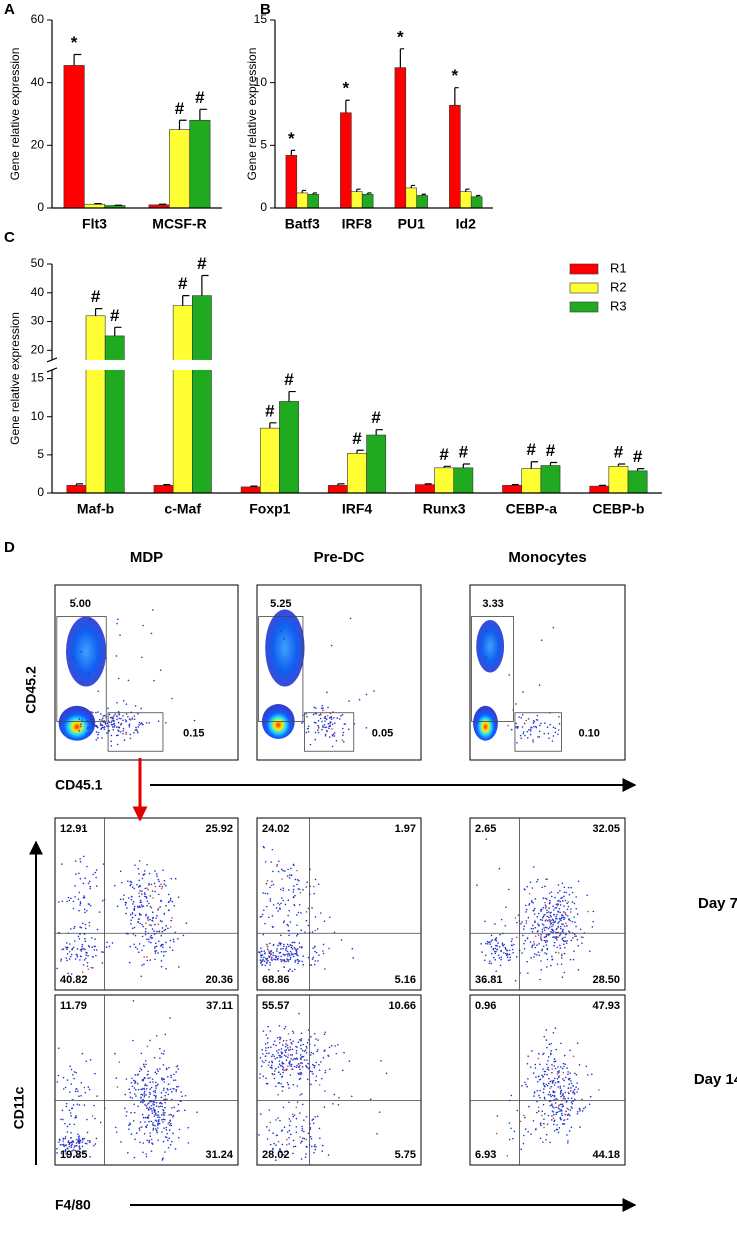  What do you see at coordinates (38, 145) in the screenshot?
I see `y-tick-label: 20` at bounding box center [38, 145].